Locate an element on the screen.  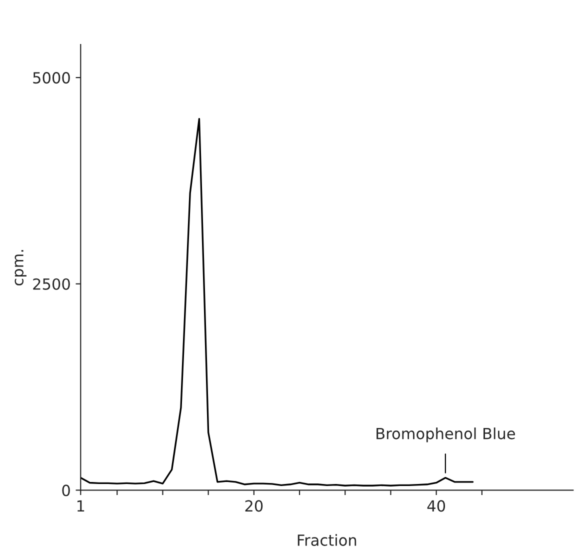
x-tick-label: 20 is located at coordinates (254, 506).